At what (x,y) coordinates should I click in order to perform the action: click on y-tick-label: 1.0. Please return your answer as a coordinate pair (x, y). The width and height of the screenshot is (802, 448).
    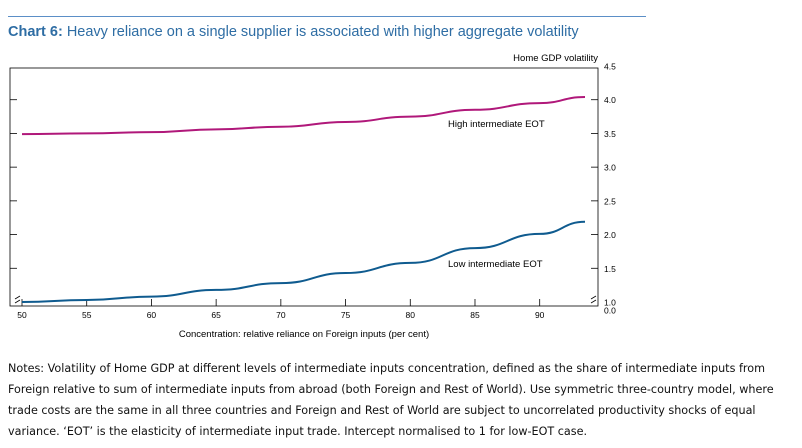
    Looking at the image, I should click on (610, 303).